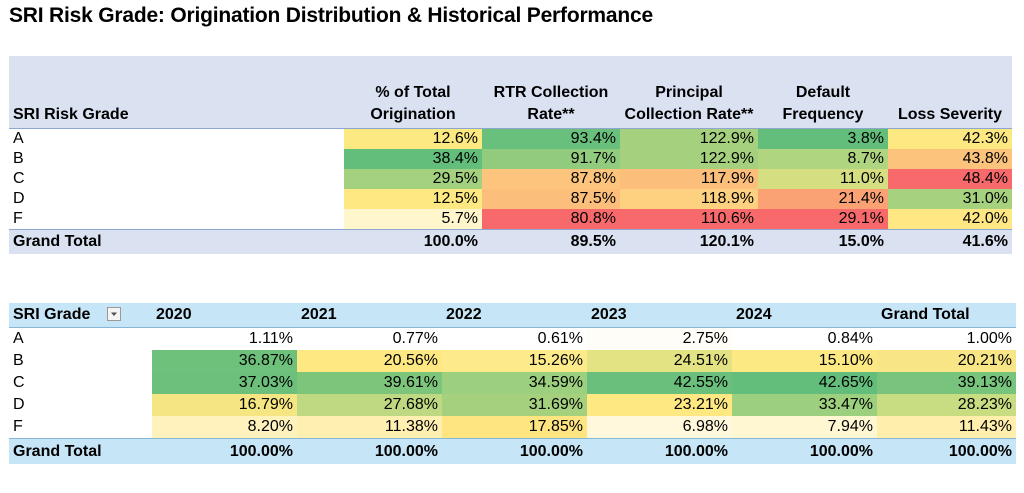  Describe the element at coordinates (946, 427) in the screenshot. I see `table-cell: 11.43%` at that location.